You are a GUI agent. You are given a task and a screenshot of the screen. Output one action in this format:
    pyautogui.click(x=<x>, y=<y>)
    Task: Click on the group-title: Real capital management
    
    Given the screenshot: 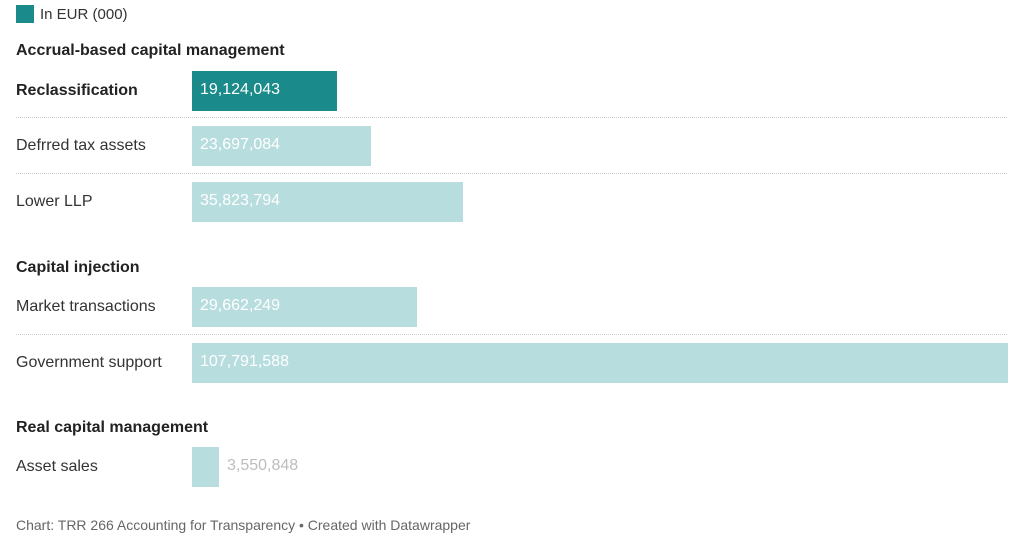 What is the action you would take?
    pyautogui.click(x=112, y=427)
    